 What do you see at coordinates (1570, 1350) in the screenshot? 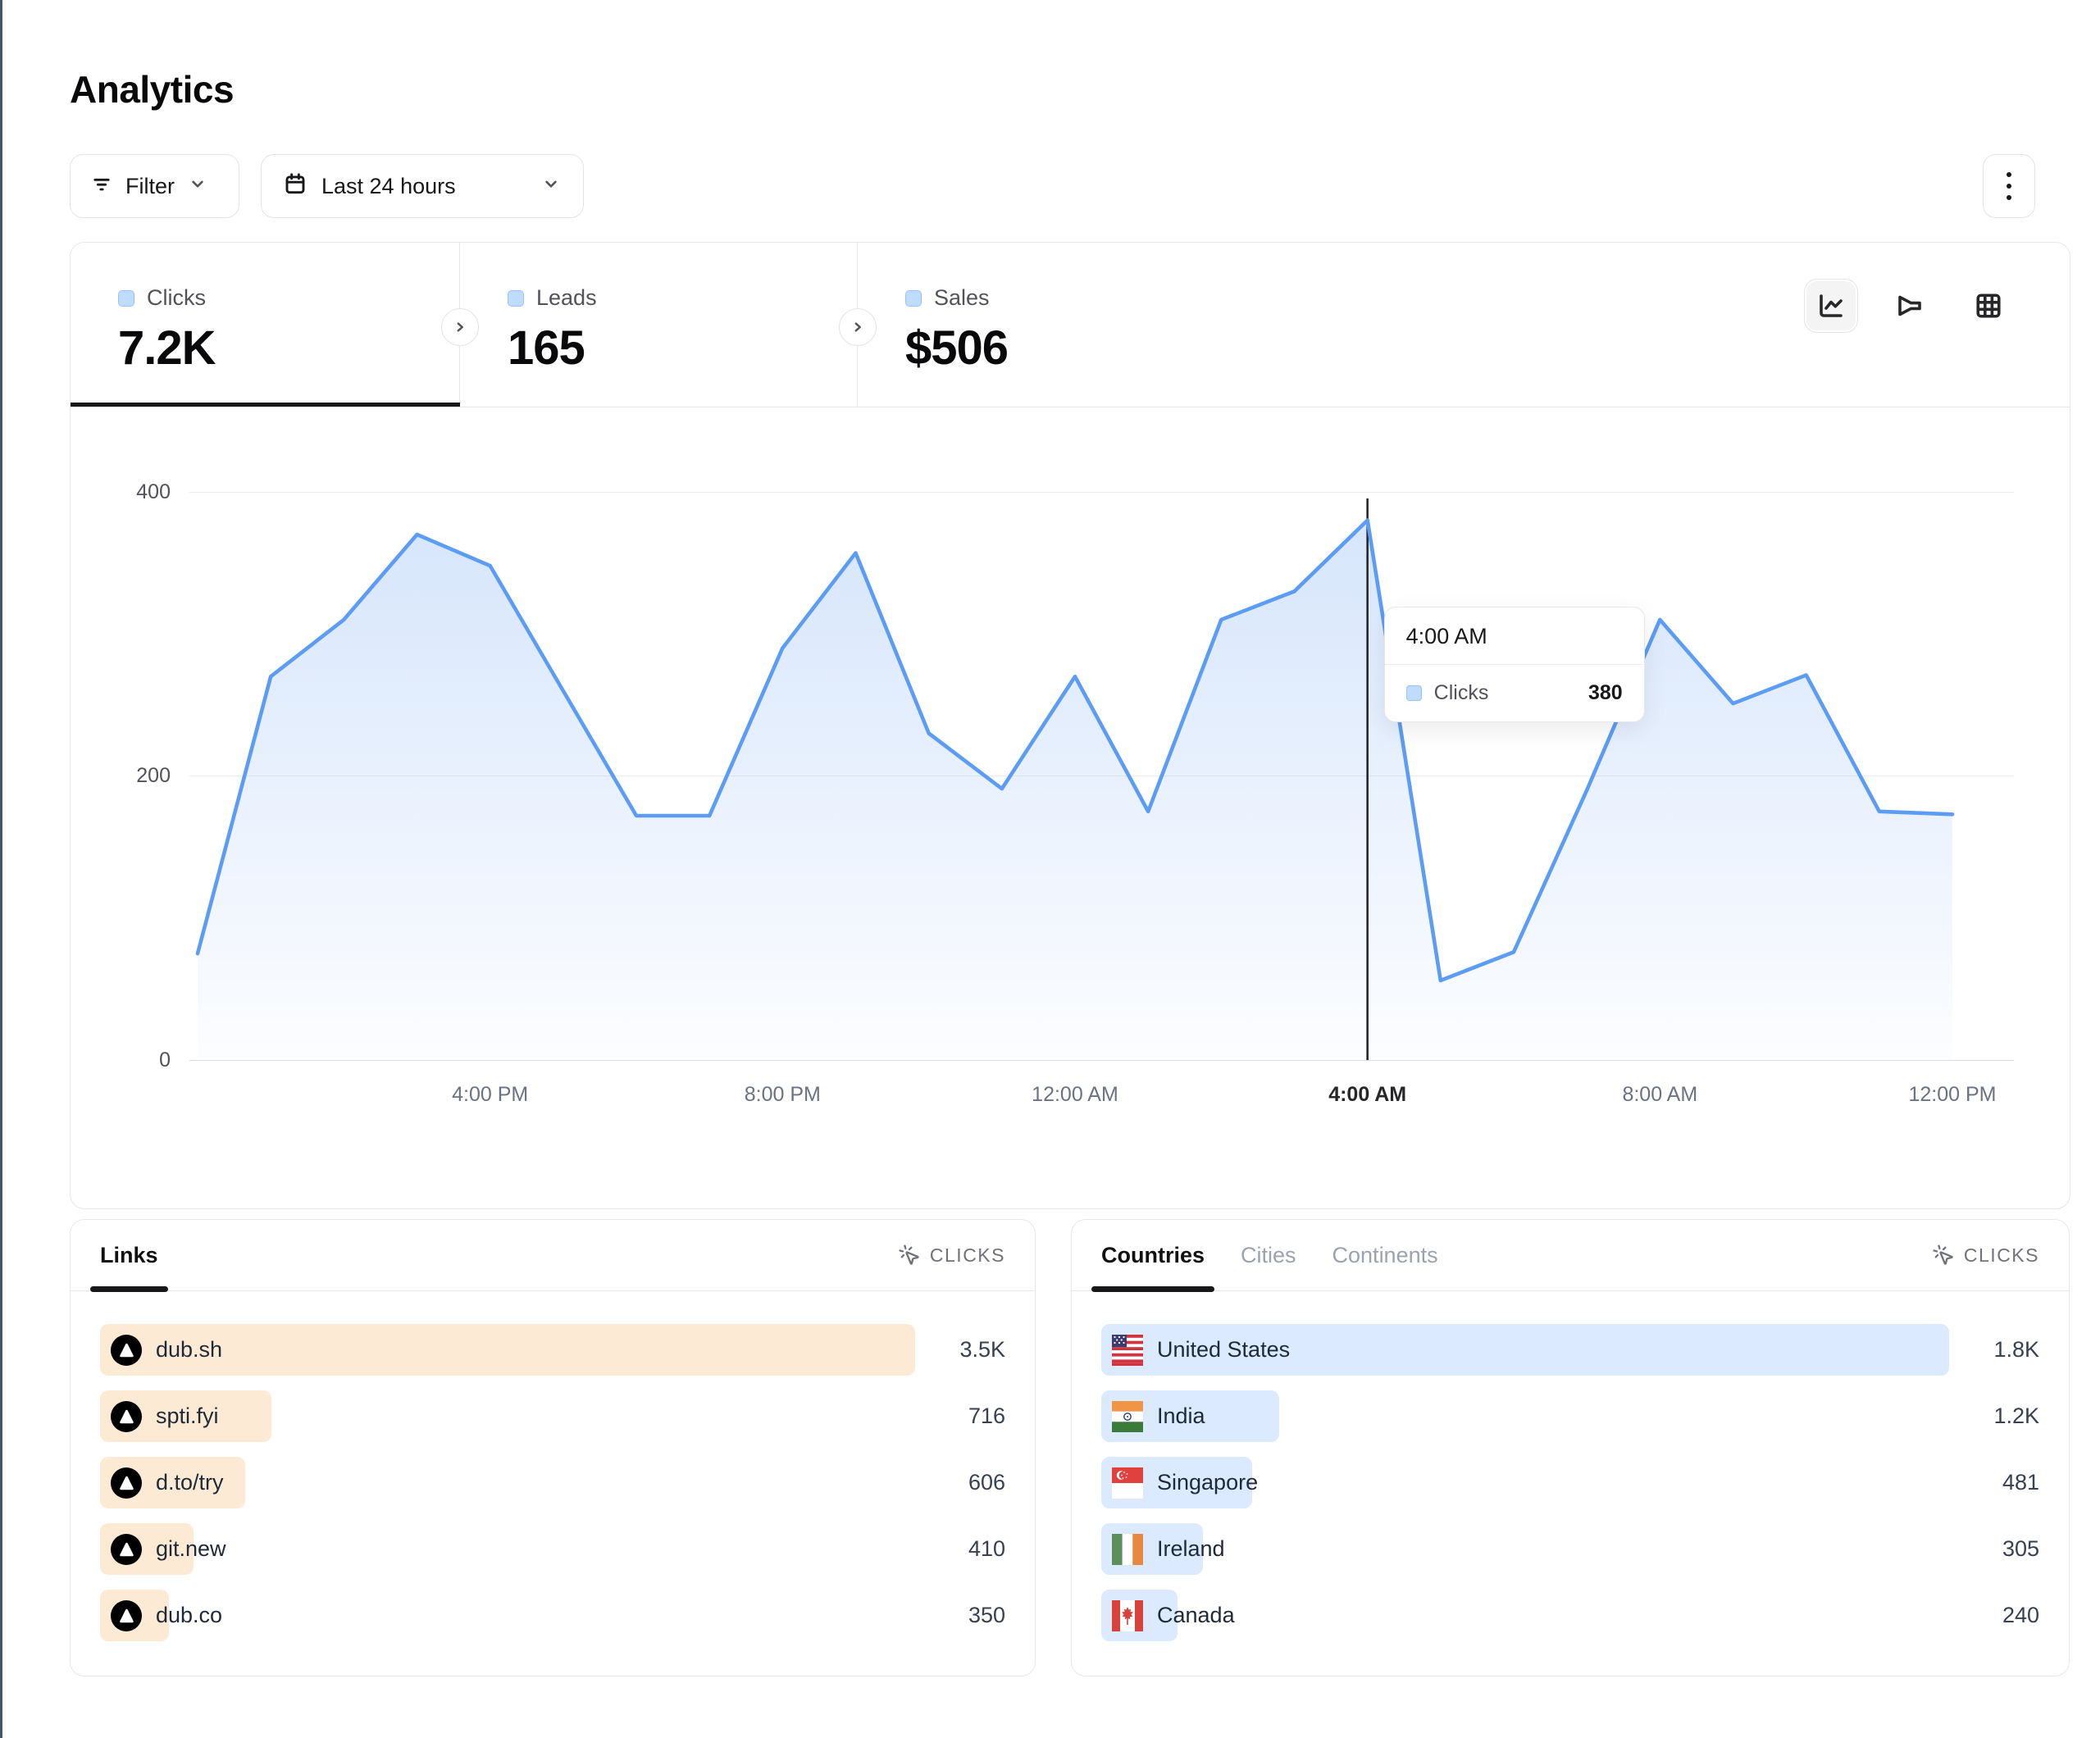
I see `list-item: United States 1.8K` at bounding box center [1570, 1350].